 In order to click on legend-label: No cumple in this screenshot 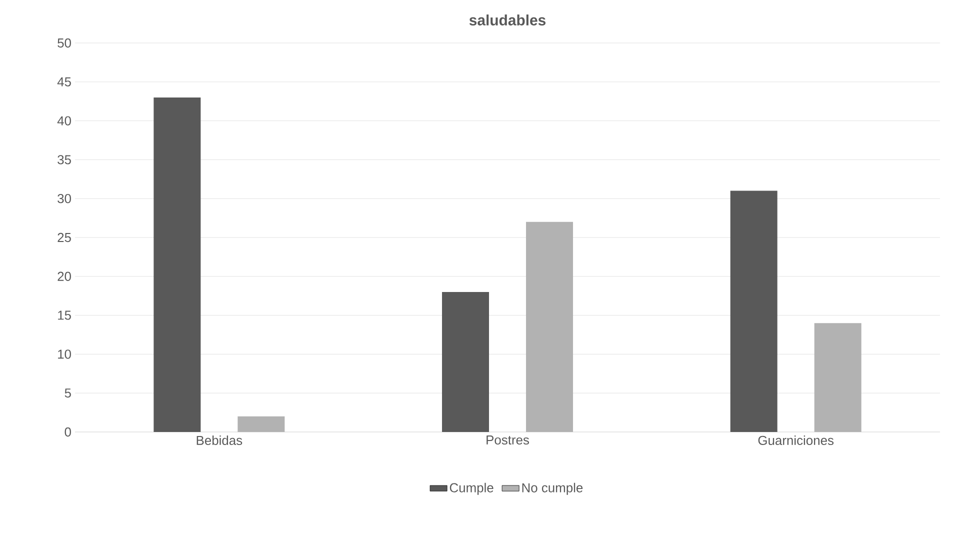, I will do `click(552, 488)`.